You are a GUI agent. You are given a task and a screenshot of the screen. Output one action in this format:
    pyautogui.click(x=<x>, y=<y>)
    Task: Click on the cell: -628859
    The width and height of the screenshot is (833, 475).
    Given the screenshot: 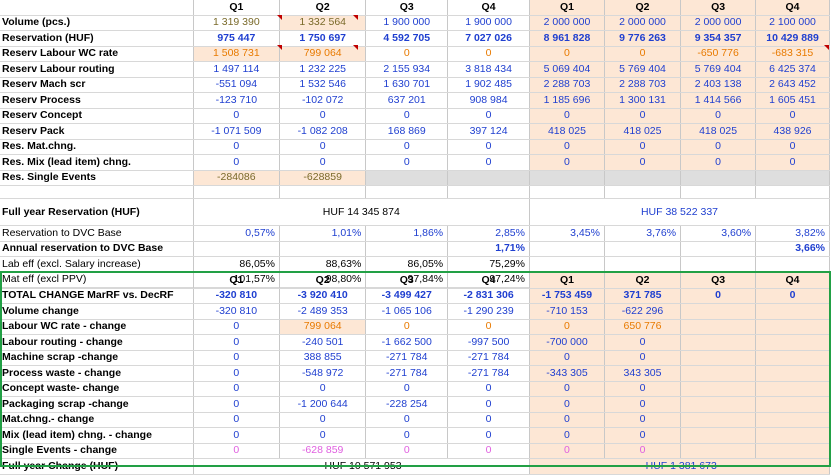 What is the action you would take?
    pyautogui.click(x=323, y=178)
    